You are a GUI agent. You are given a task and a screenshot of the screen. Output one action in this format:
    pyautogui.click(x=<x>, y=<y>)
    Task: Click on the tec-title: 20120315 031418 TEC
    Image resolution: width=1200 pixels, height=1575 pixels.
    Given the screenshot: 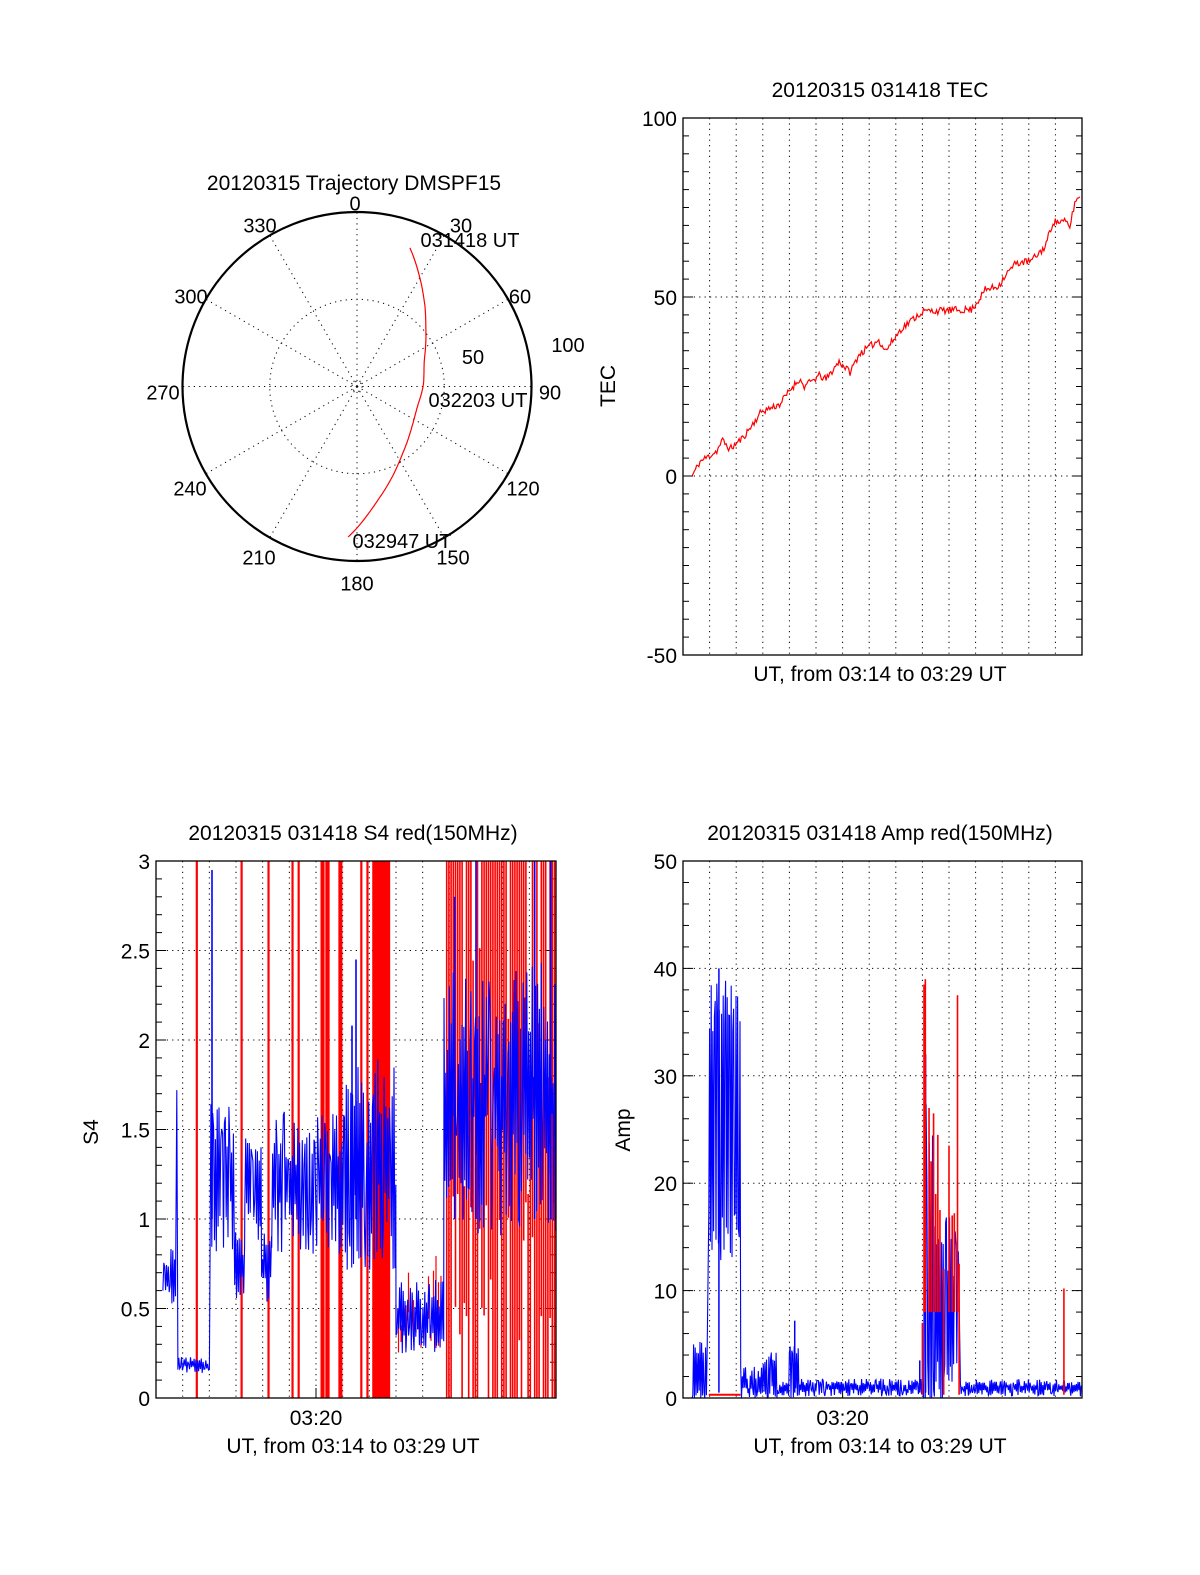 What is the action you would take?
    pyautogui.click(x=880, y=90)
    